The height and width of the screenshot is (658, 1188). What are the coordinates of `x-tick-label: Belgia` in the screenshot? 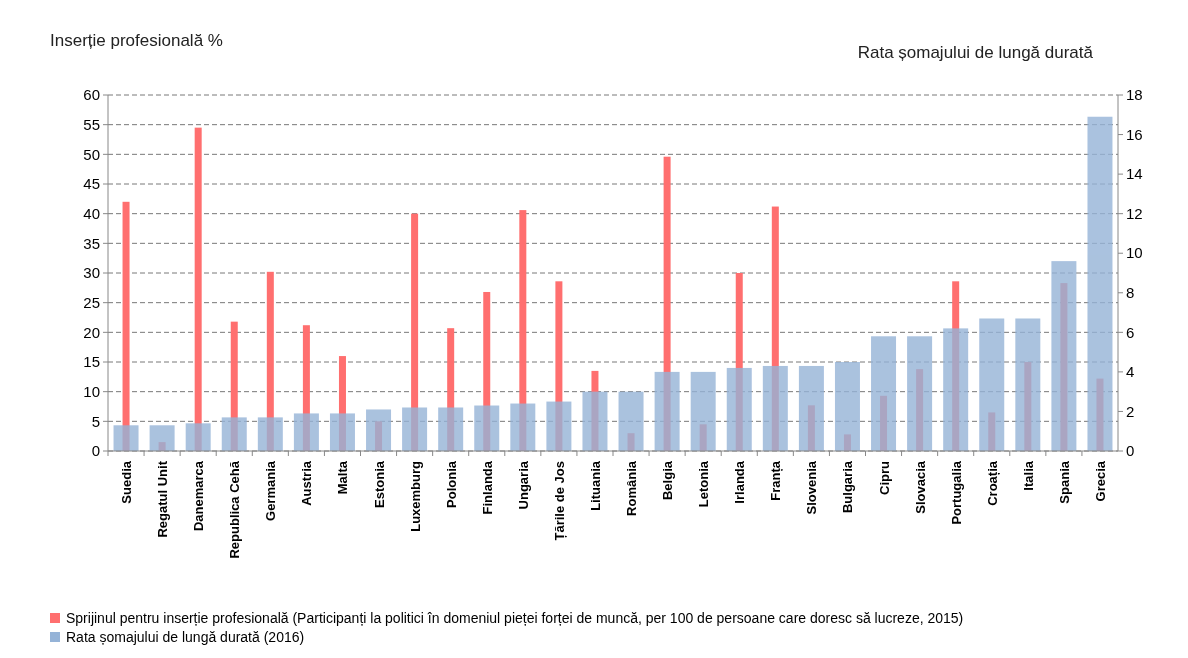 It's located at (668, 480).